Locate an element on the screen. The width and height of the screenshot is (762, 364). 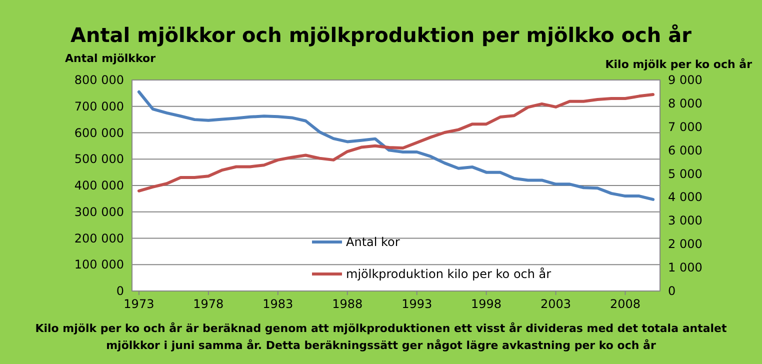
y2-tick-label: 8 000 is located at coordinates (685, 103).